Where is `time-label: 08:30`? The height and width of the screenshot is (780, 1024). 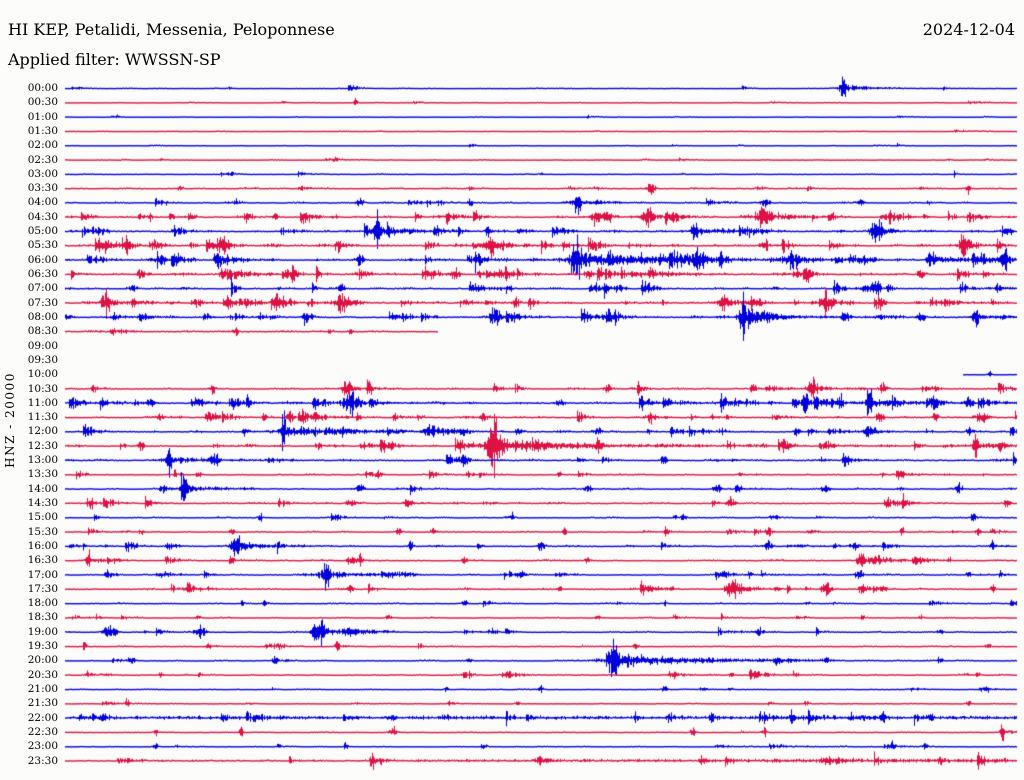
time-label: 08:30 is located at coordinates (42, 331).